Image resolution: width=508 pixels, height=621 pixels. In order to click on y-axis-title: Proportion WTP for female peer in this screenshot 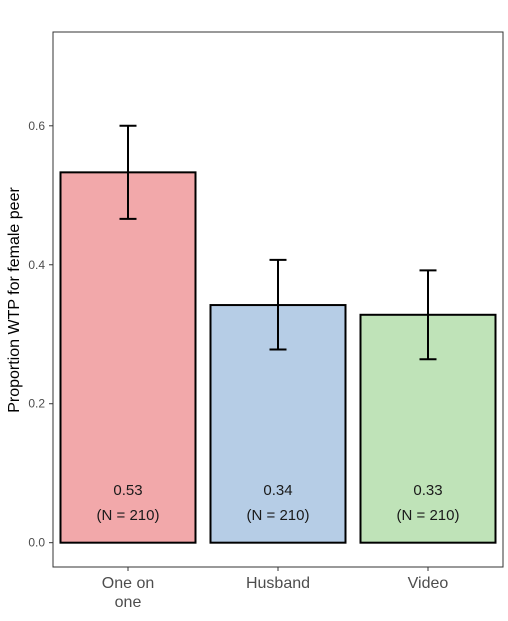, I will do `click(14, 300)`.